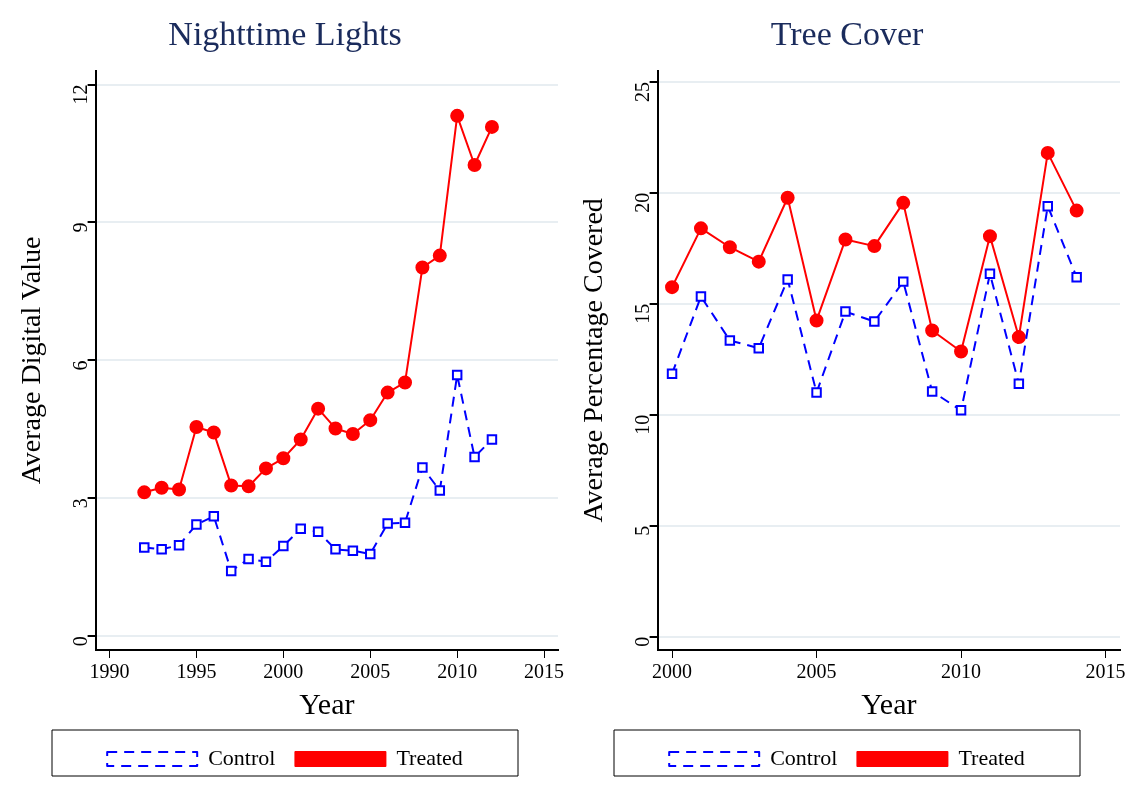 This screenshot has width=1142, height=790. I want to click on y-tick-label: 10, so click(641, 424).